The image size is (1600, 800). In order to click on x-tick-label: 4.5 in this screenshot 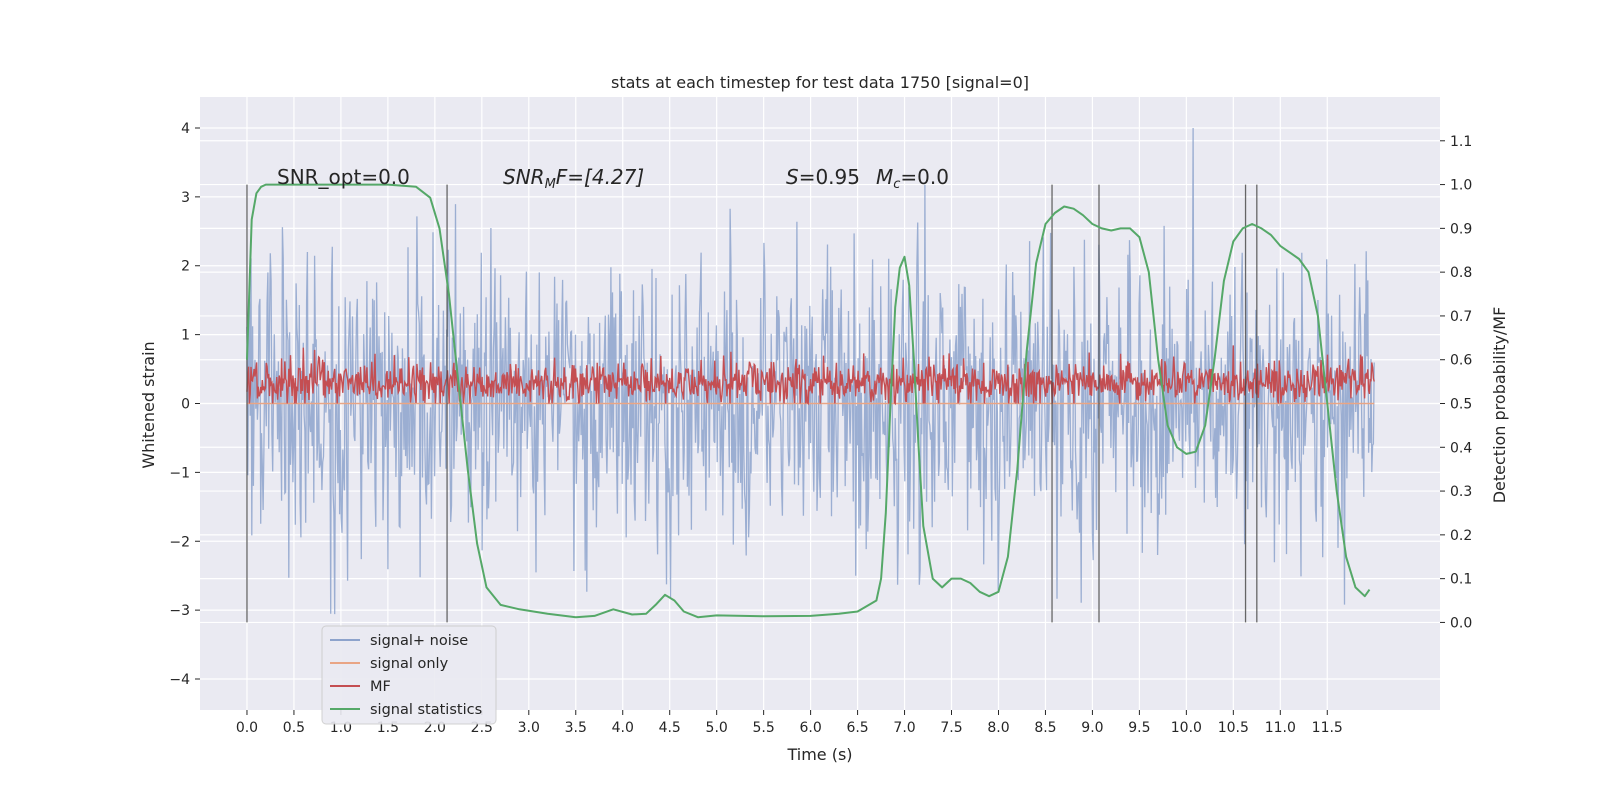, I will do `click(670, 728)`.